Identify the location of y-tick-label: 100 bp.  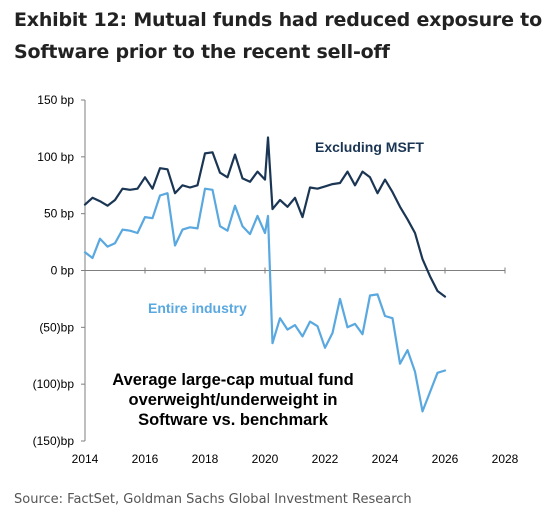
(55, 157).